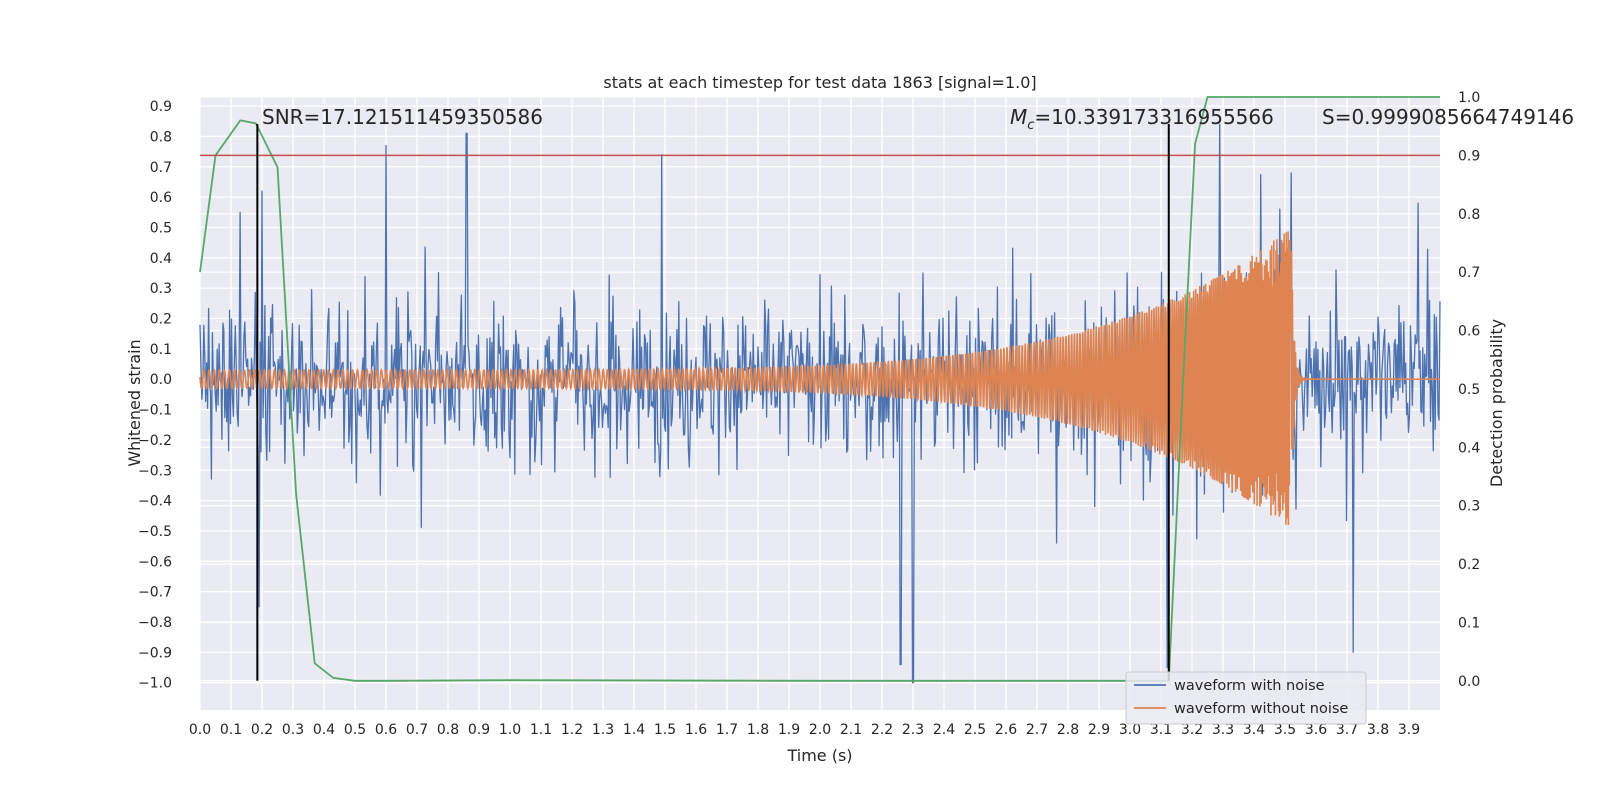 The image size is (1600, 800). Describe the element at coordinates (161, 350) in the screenshot. I see `y-tick-label: 0.1` at that location.